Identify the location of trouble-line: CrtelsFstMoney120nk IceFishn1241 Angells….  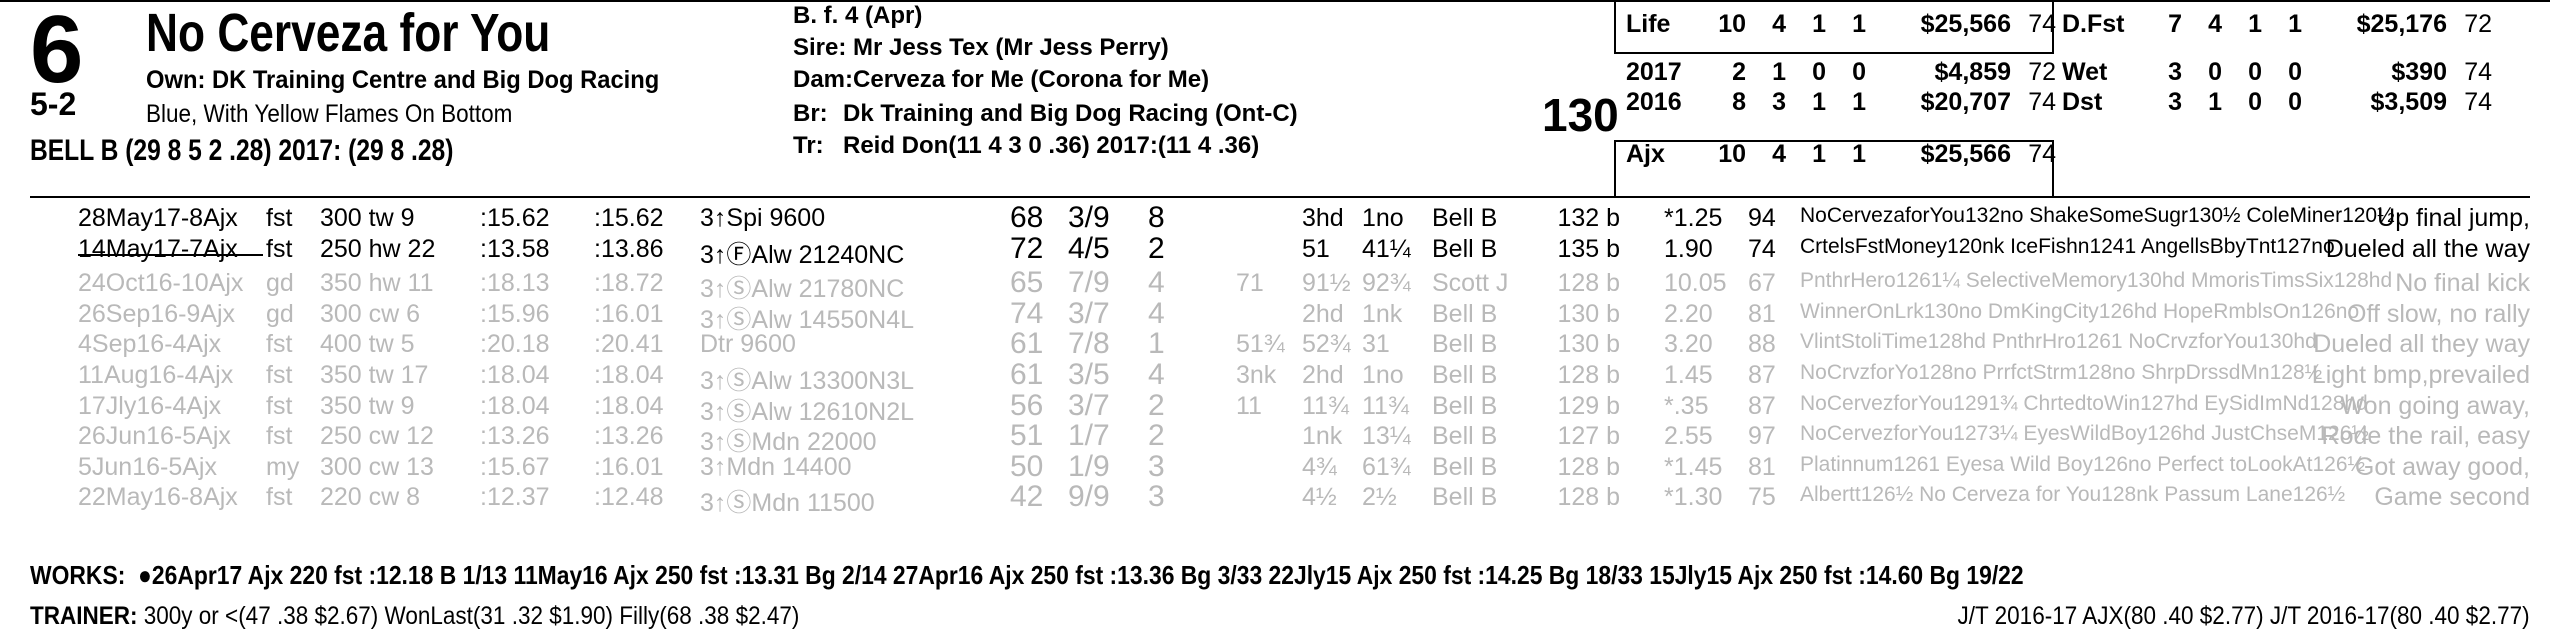
(2067, 246).